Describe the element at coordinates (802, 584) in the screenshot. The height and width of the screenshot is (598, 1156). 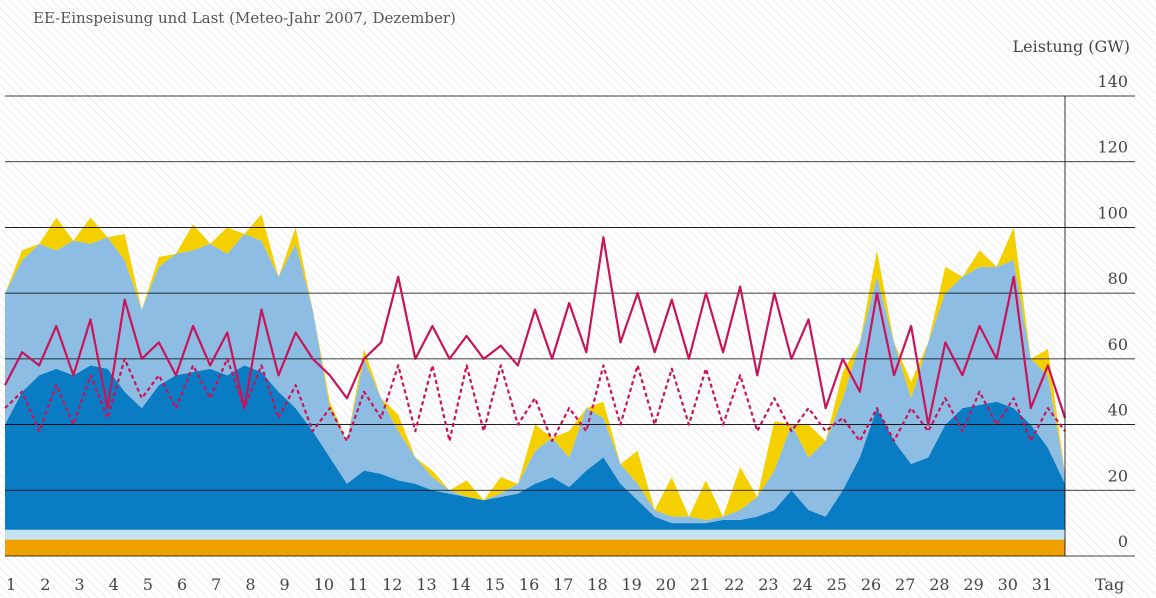
I see `x-tick-label: 24` at that location.